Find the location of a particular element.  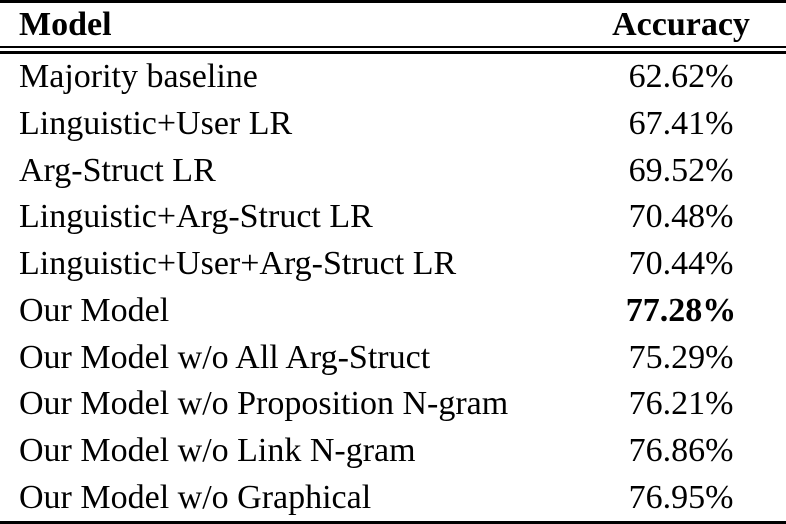

accuracy-cell: 76.21% is located at coordinates (681, 404).